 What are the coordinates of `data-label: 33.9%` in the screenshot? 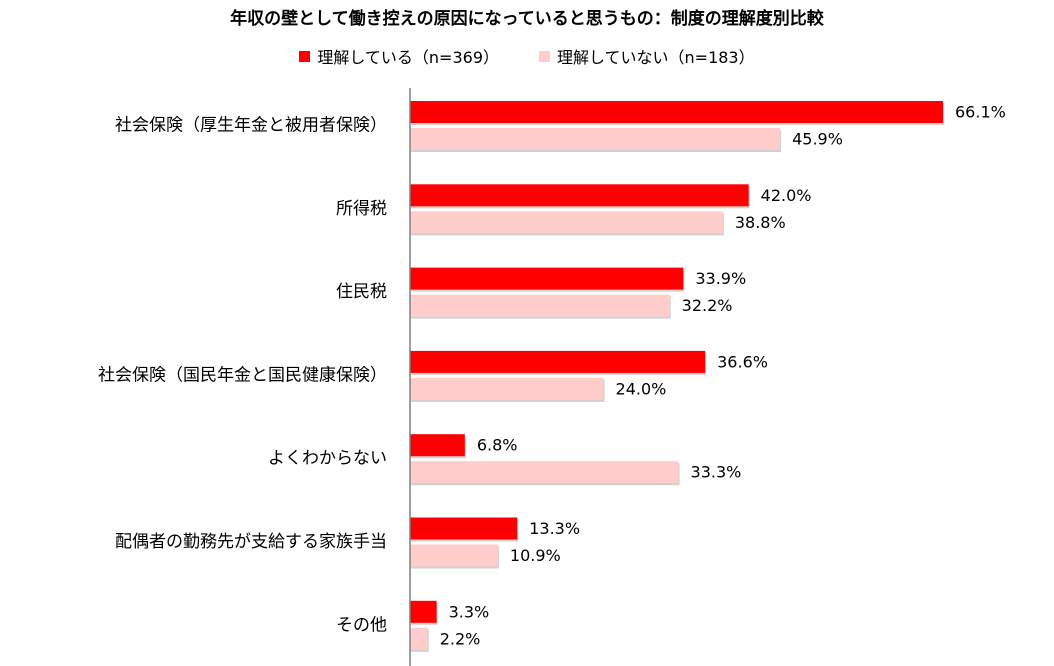 It's located at (720, 278).